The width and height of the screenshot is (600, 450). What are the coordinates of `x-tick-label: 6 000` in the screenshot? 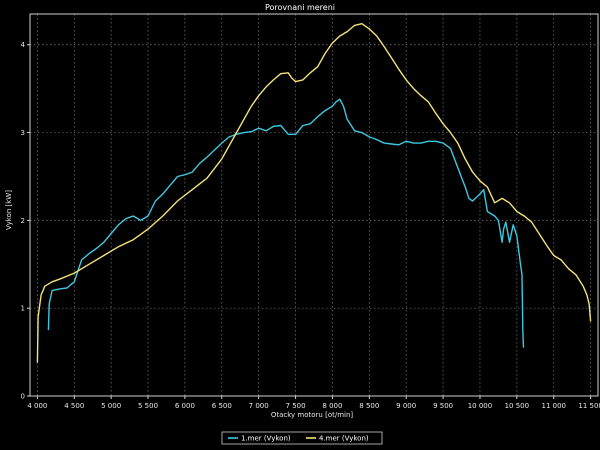 It's located at (185, 406).